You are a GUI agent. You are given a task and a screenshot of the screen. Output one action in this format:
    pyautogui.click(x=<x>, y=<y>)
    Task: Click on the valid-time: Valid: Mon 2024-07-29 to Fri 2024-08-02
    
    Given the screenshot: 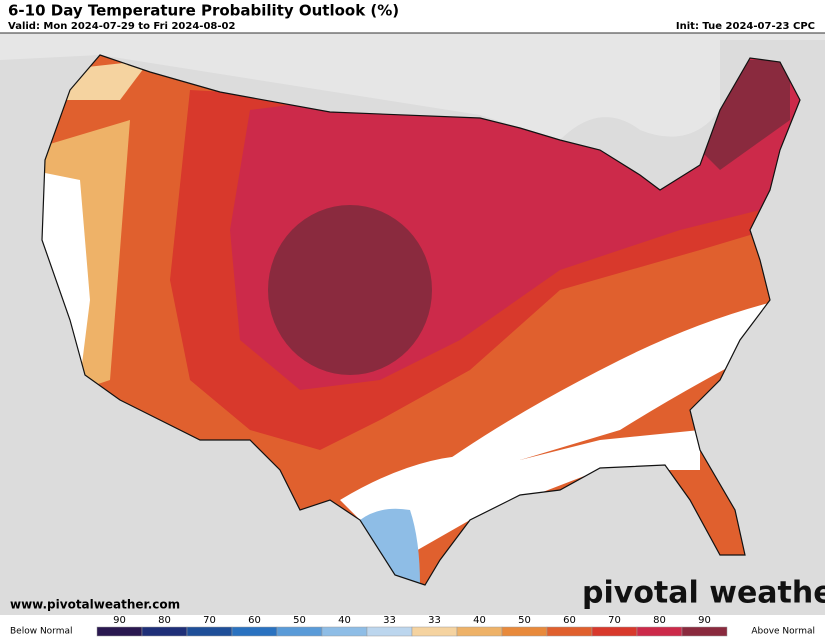 What is the action you would take?
    pyautogui.click(x=121, y=26)
    